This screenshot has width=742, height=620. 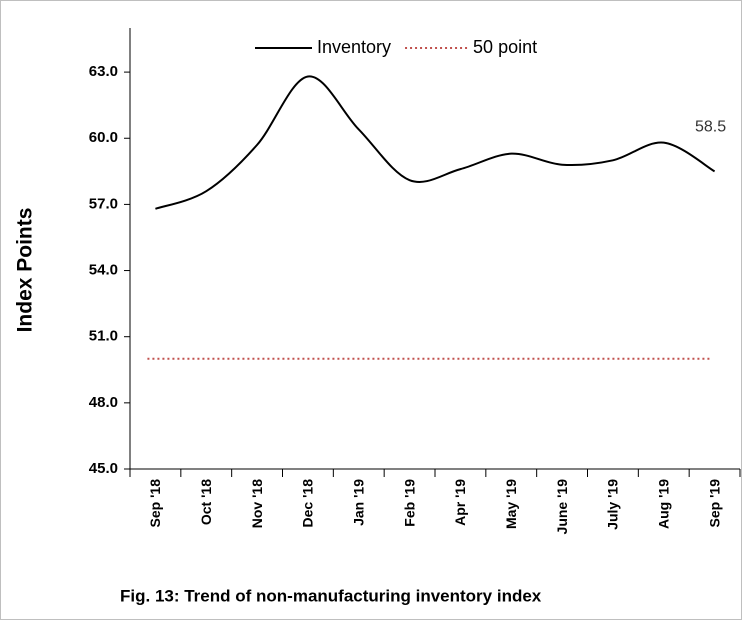 What do you see at coordinates (103, 336) in the screenshot?
I see `y-tick-label: 51.0` at bounding box center [103, 336].